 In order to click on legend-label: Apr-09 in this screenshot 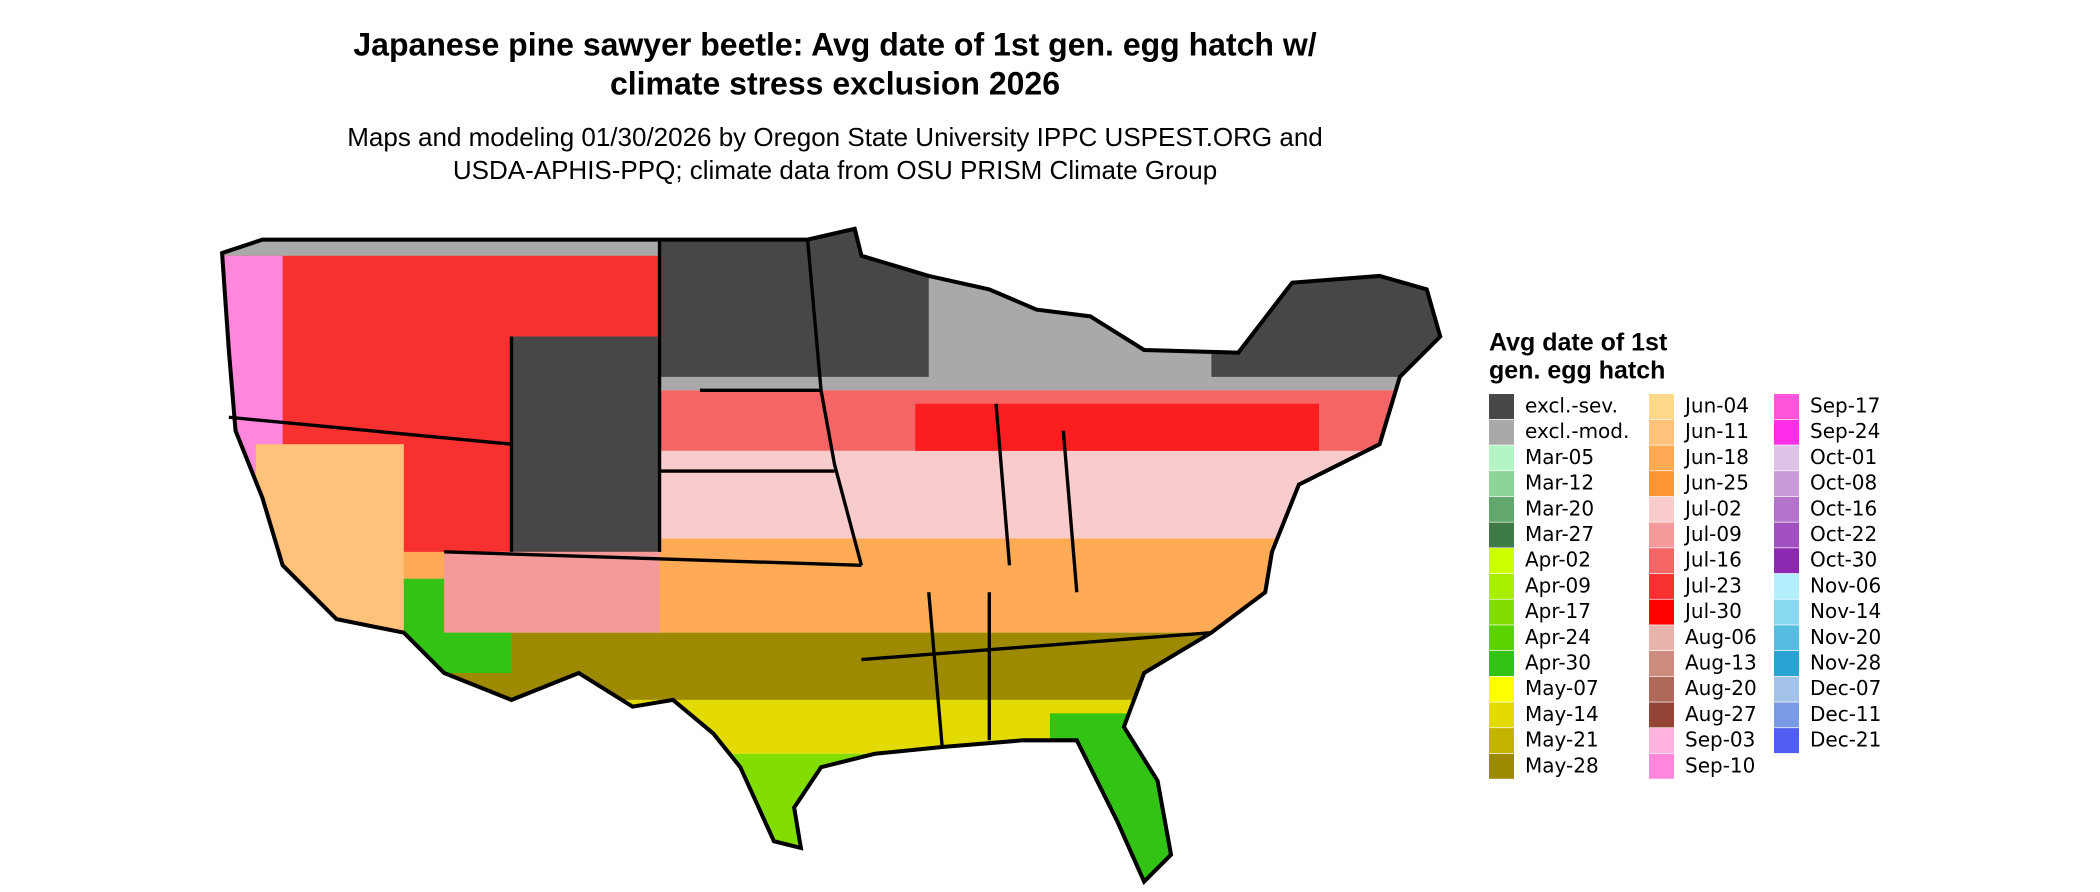, I will do `click(1558, 585)`.